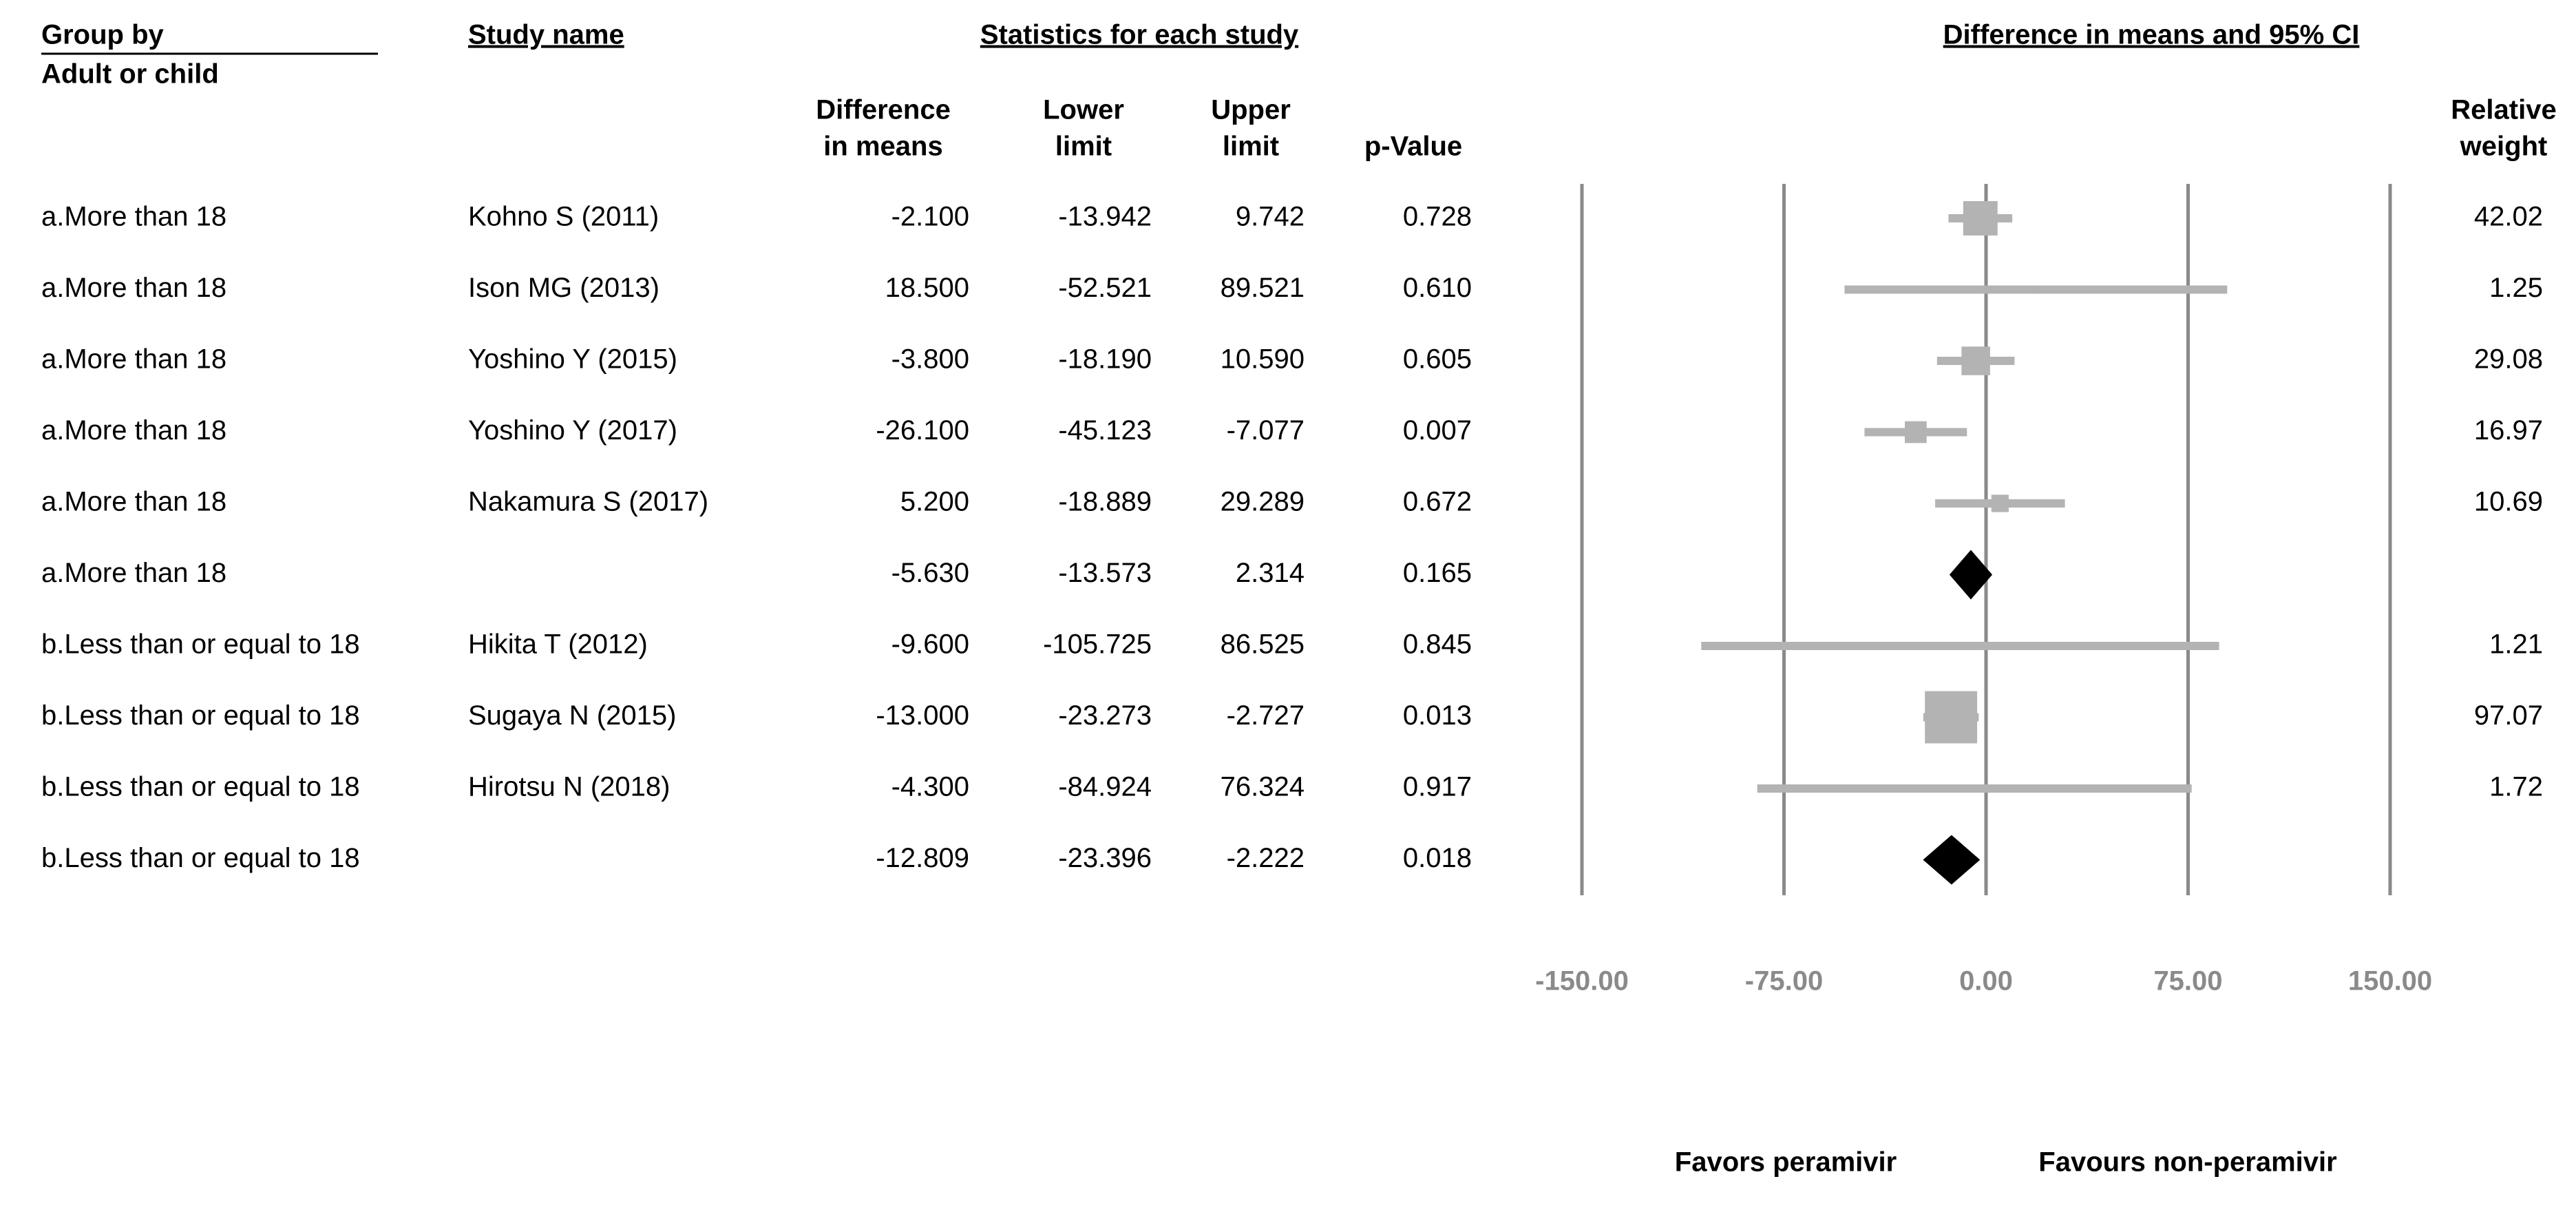 The height and width of the screenshot is (1221, 2576). I want to click on p-header: p-Value, so click(1413, 147).